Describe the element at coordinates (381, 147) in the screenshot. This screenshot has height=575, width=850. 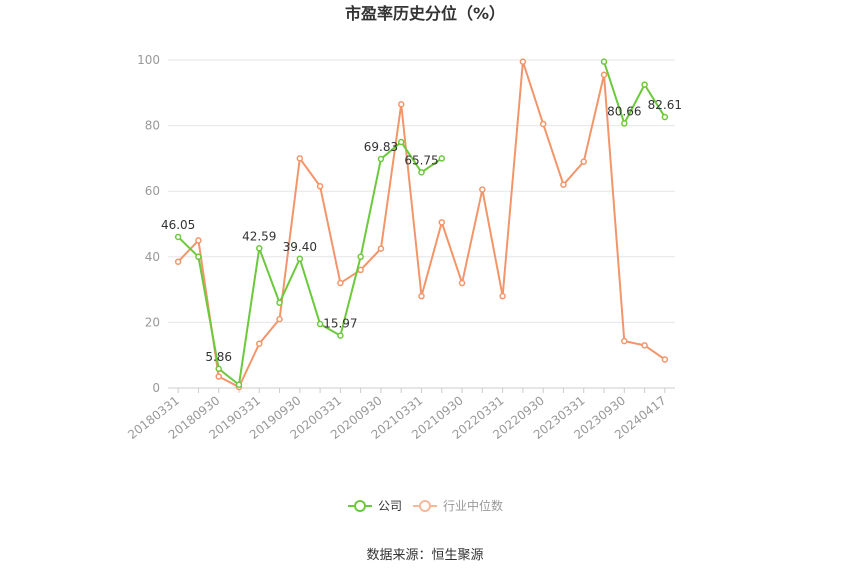
I see `data-label: 69.83` at that location.